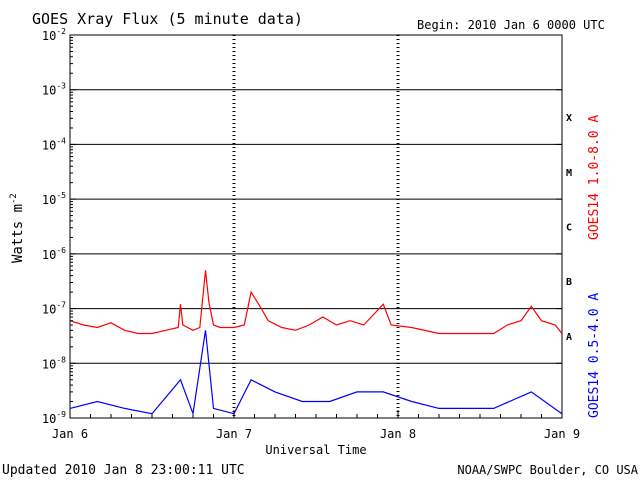 The width and height of the screenshot is (640, 480). What do you see at coordinates (54, 144) in the screenshot?
I see `y-tick-label: 10⁻⁴` at bounding box center [54, 144].